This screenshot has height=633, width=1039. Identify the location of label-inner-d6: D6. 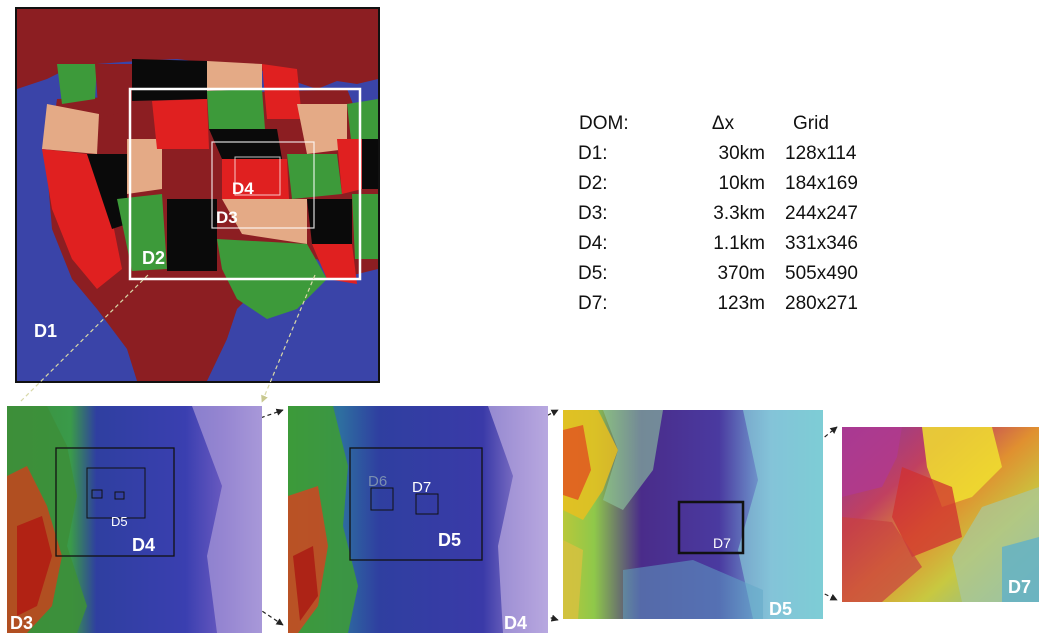
(377, 481).